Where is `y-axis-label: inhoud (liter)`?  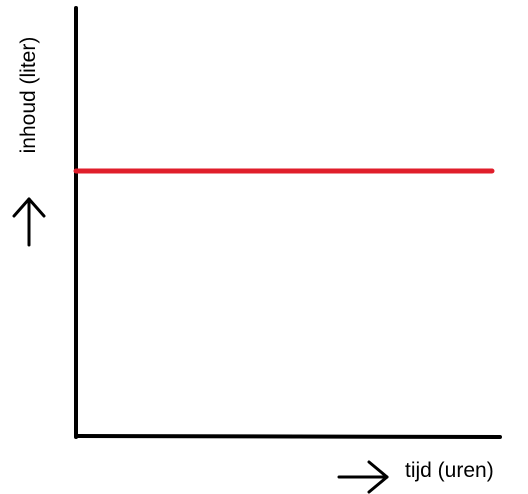 y-axis-label: inhoud (liter) is located at coordinates (28, 95).